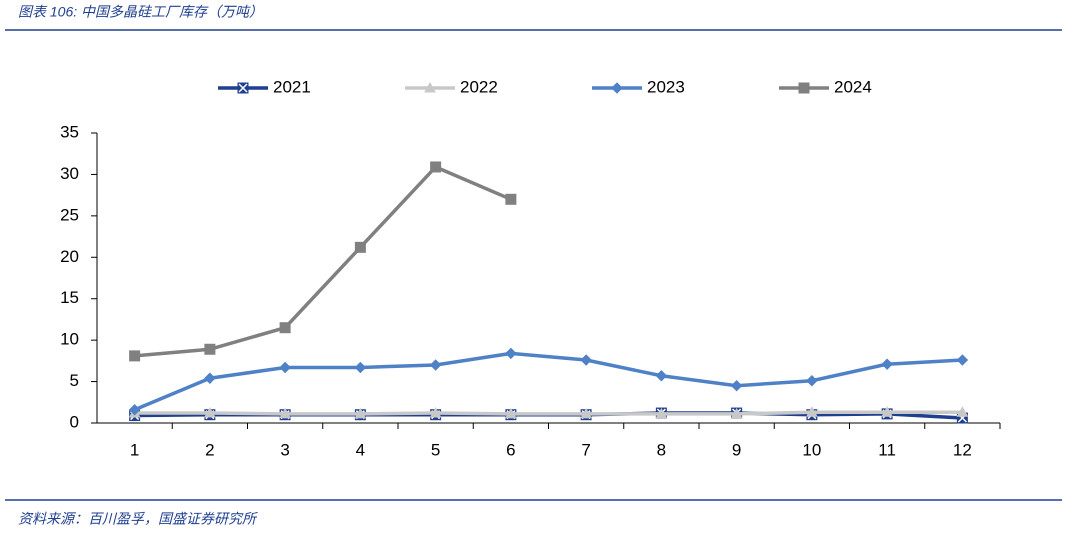 This screenshot has width=1067, height=541. What do you see at coordinates (661, 449) in the screenshot?
I see `x-tick-label: 8` at bounding box center [661, 449].